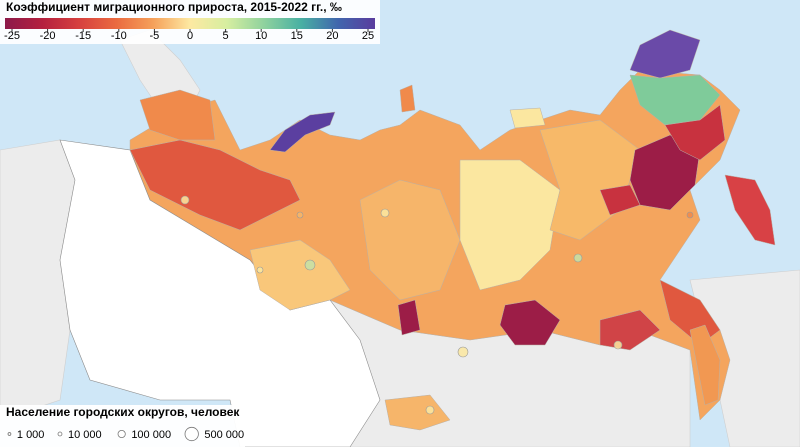 Image resolution: width=800 pixels, height=447 pixels. I want to click on size-legend-panel, so click(122, 426).